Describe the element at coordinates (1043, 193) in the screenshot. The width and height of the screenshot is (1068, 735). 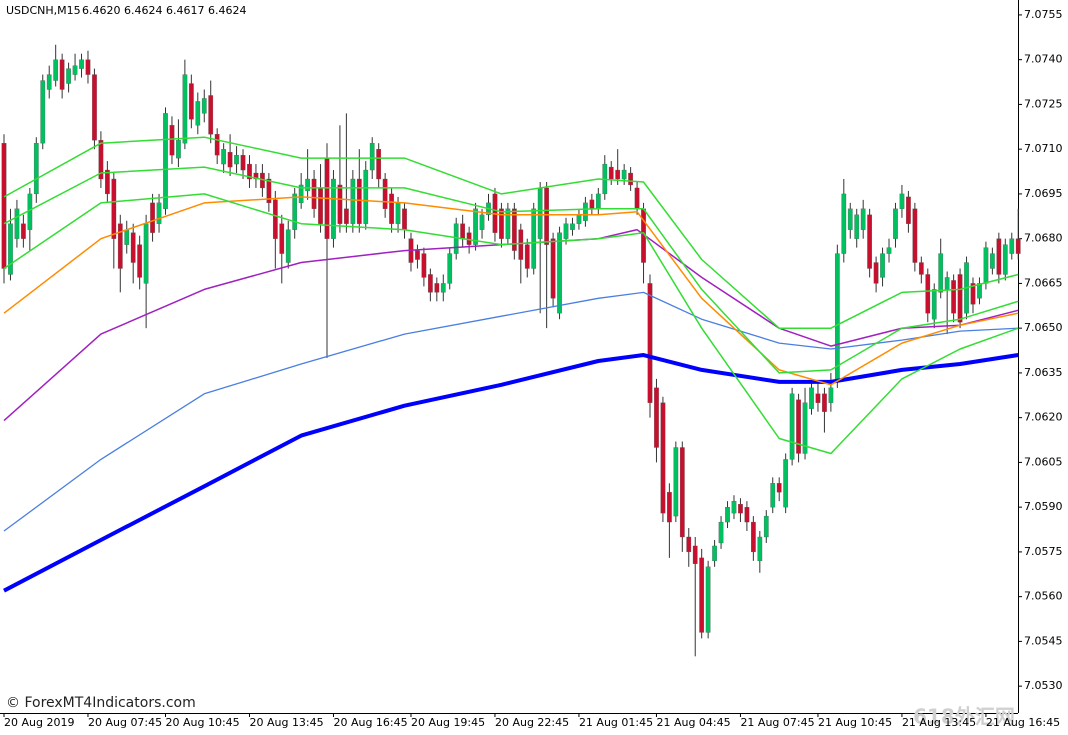
I see `y-tick-label: 7.0695` at that location.